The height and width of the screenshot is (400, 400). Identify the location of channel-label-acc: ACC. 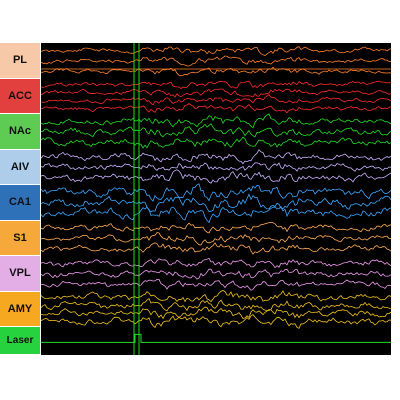
(20, 96).